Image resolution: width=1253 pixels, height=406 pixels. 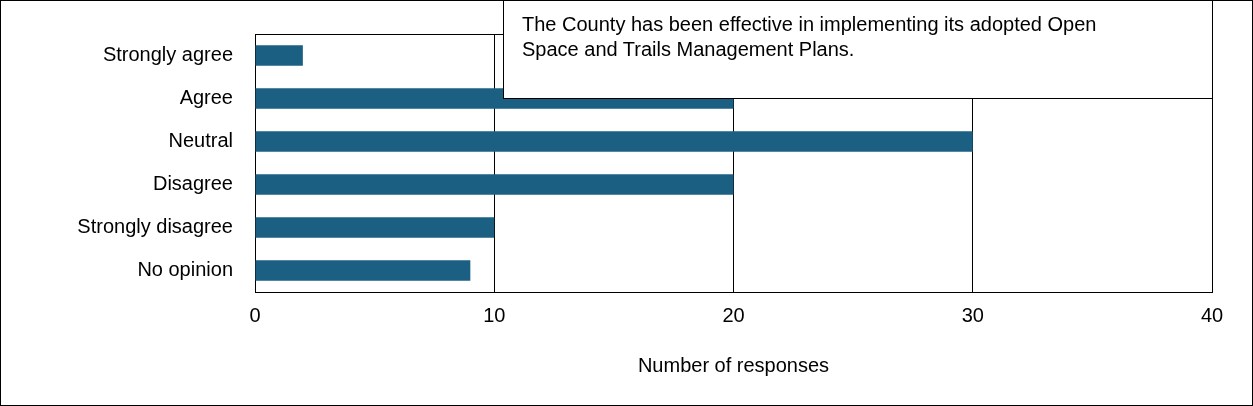 What do you see at coordinates (167, 54) in the screenshot?
I see `y-tick-label: Strongly agree` at bounding box center [167, 54].